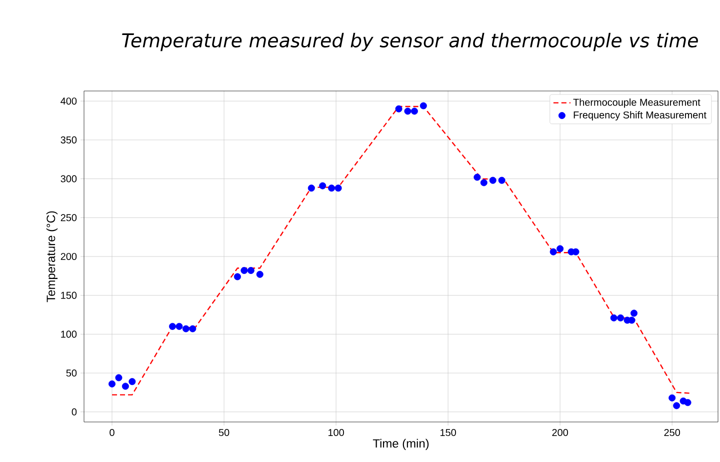  Describe the element at coordinates (224, 432) in the screenshot. I see `x-tick-label: 50` at that location.